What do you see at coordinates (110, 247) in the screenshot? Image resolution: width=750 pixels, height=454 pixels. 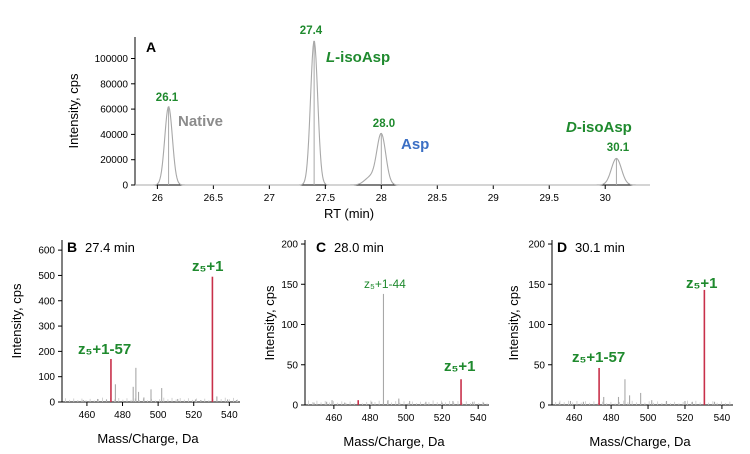 I see `panel-b-time-label: 27.4 min` at bounding box center [110, 247].